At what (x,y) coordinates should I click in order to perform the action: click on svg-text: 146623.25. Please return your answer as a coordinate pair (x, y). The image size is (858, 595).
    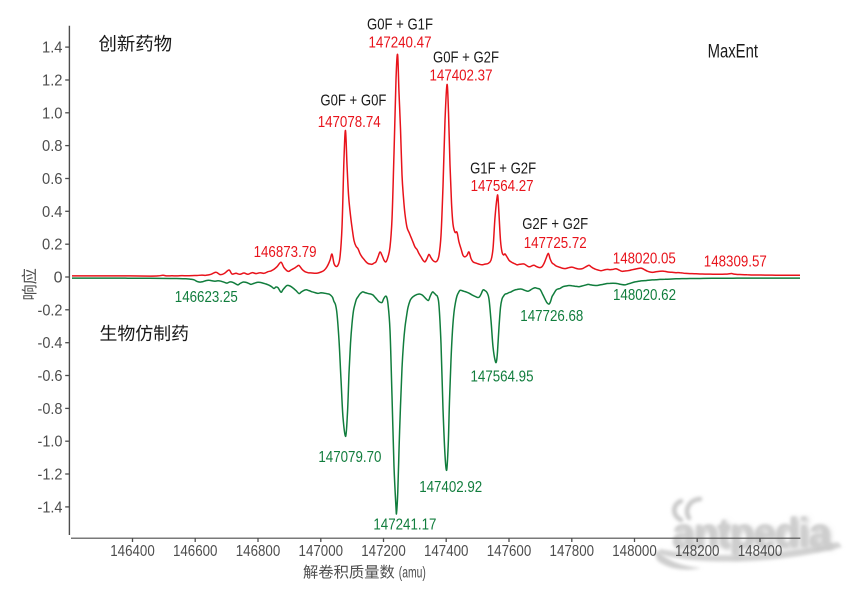
    Looking at the image, I should click on (206, 297).